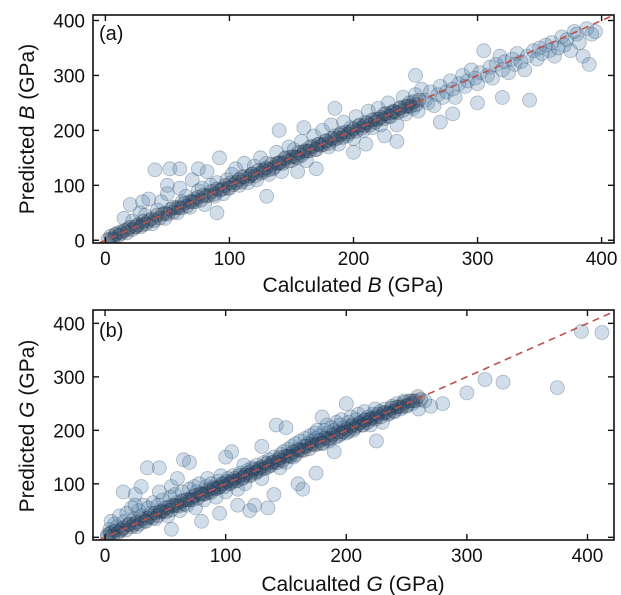 The width and height of the screenshot is (621, 595). Describe the element at coordinates (226, 556) in the screenshot. I see `x-tick-label: 100` at that location.